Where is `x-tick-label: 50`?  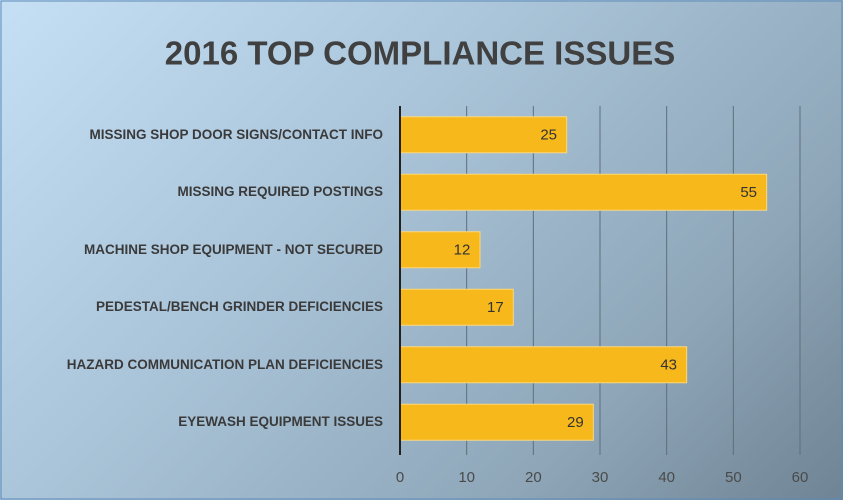
x-tick-label: 50 is located at coordinates (733, 477).